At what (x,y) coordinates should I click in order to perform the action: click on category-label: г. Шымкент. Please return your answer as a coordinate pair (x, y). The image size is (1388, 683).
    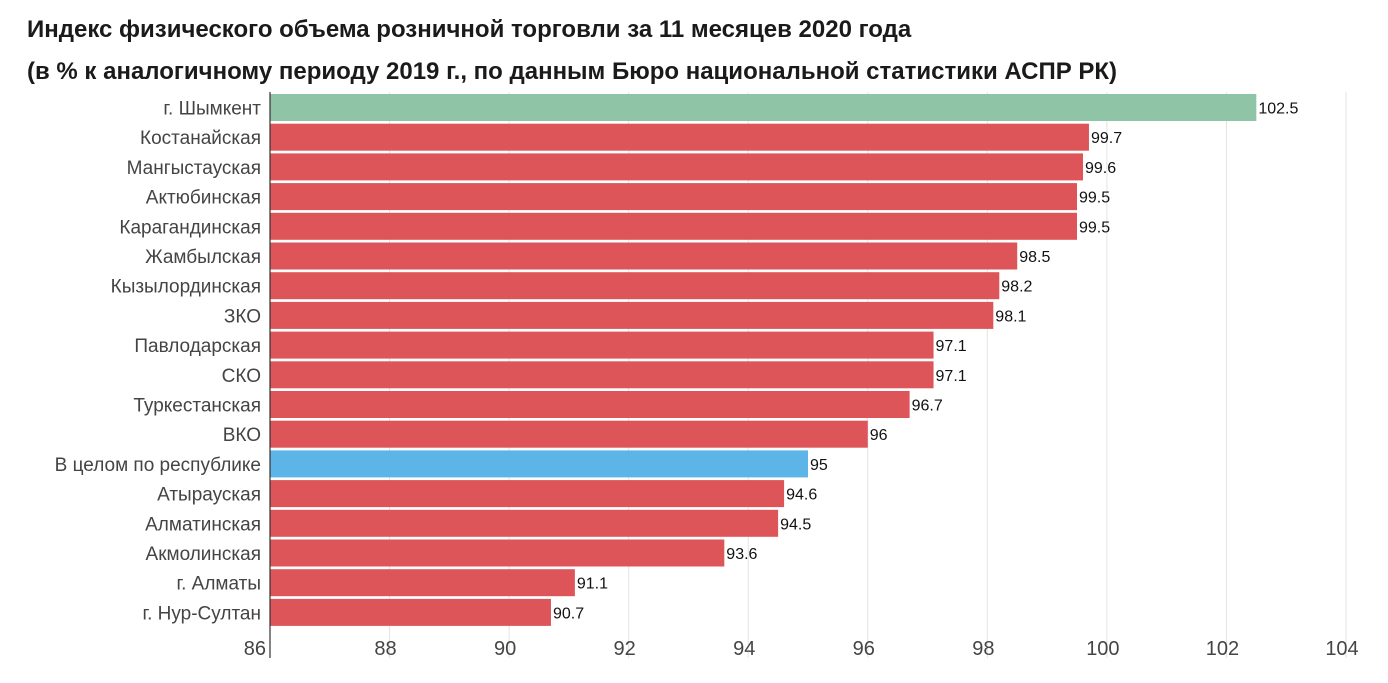
    Looking at the image, I should click on (212, 109).